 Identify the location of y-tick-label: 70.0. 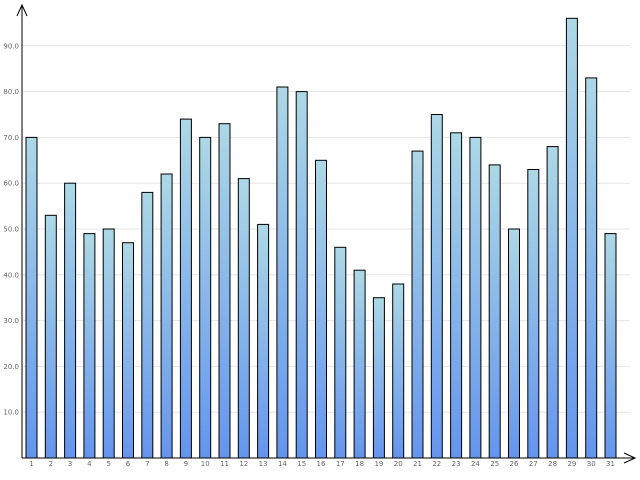
(11, 138).